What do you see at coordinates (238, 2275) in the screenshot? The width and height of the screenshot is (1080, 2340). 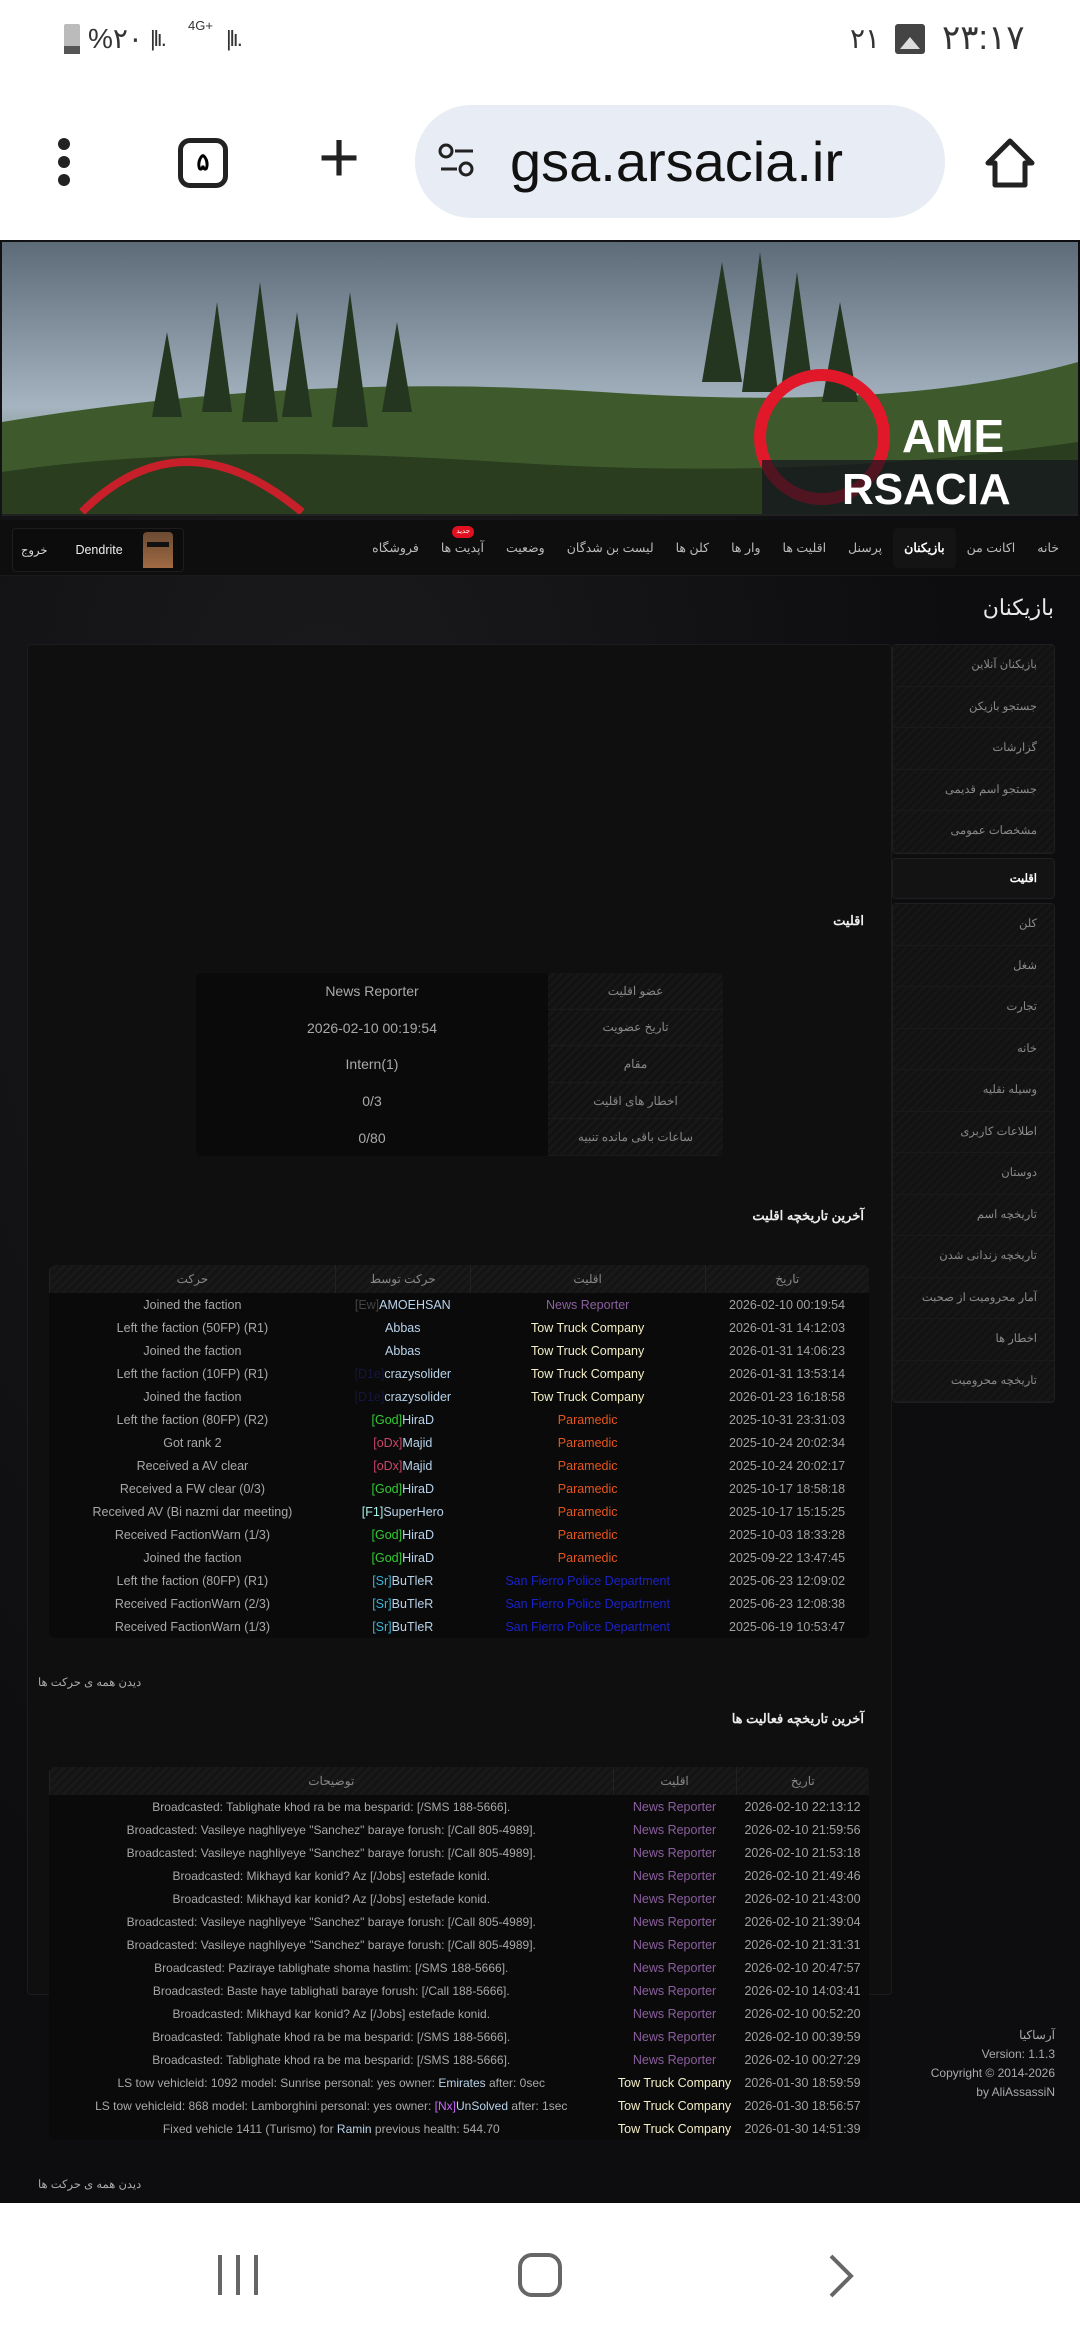 I see `recent-apps-icon` at bounding box center [238, 2275].